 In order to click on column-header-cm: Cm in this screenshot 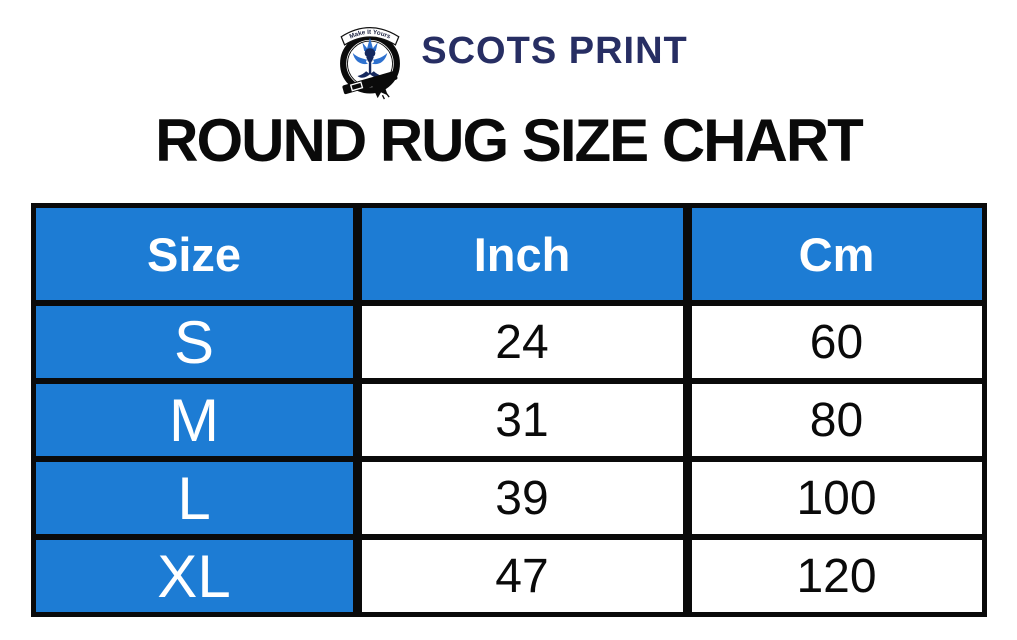, I will do `click(836, 254)`.